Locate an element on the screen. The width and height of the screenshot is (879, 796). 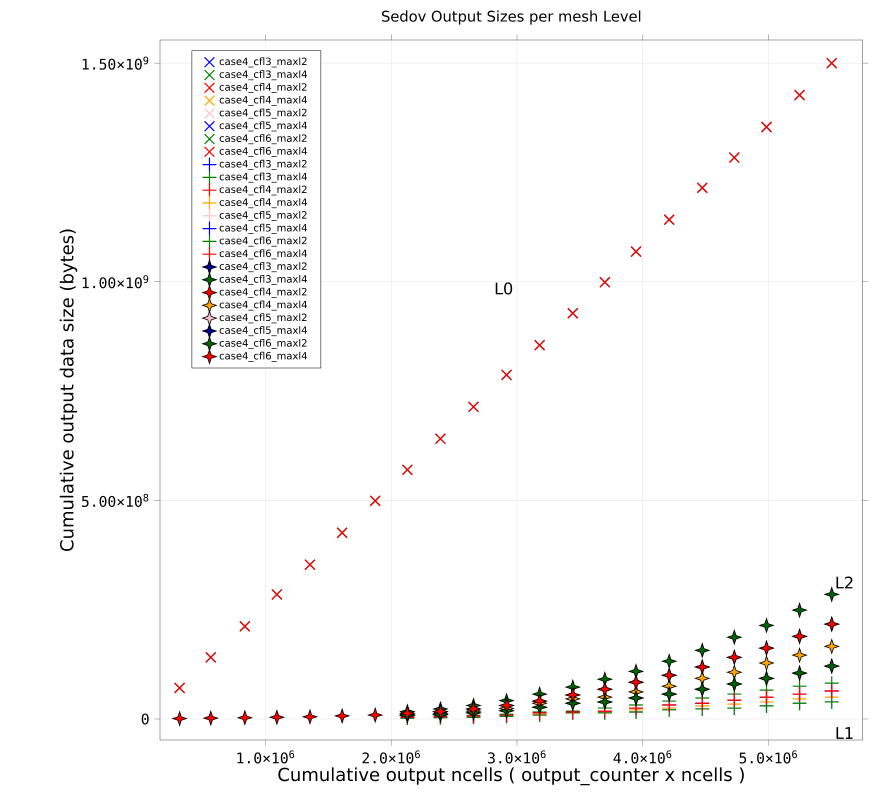
y-tick-label: 5.00×10$^{8}$ is located at coordinates (115, 500).